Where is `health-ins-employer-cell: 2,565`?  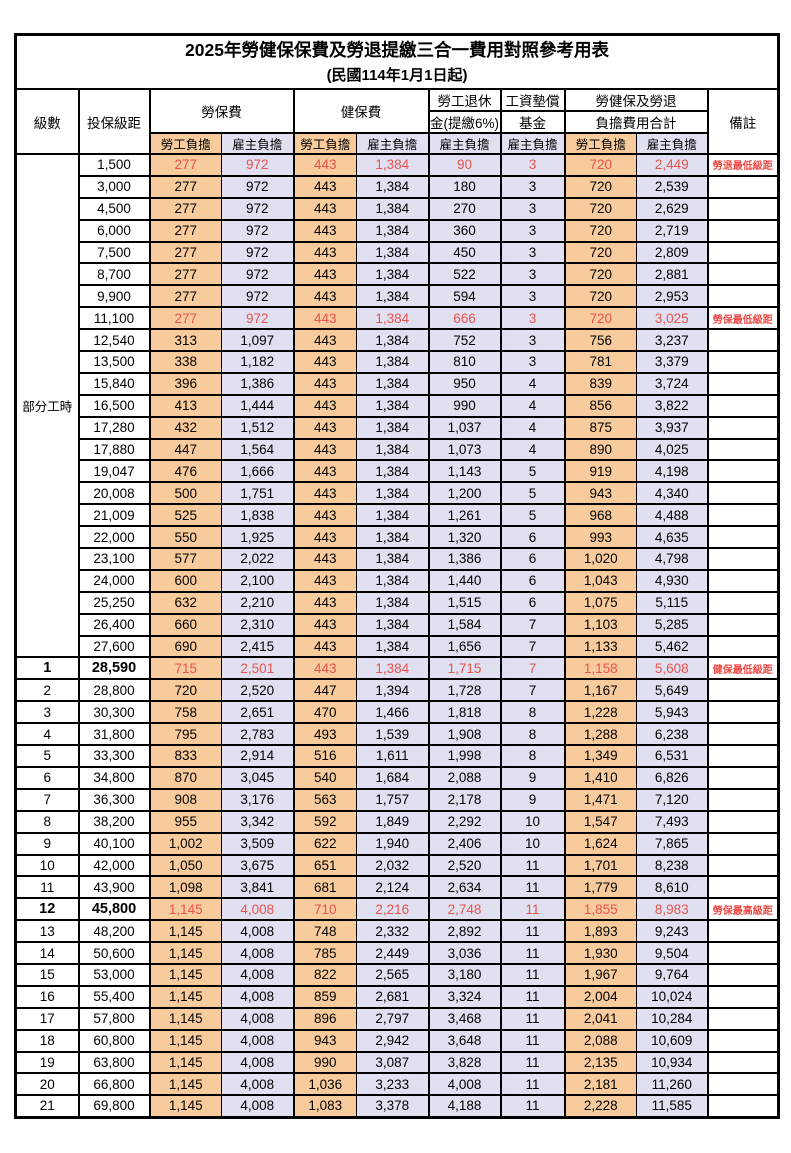
health-ins-employer-cell: 2,565 is located at coordinates (393, 974).